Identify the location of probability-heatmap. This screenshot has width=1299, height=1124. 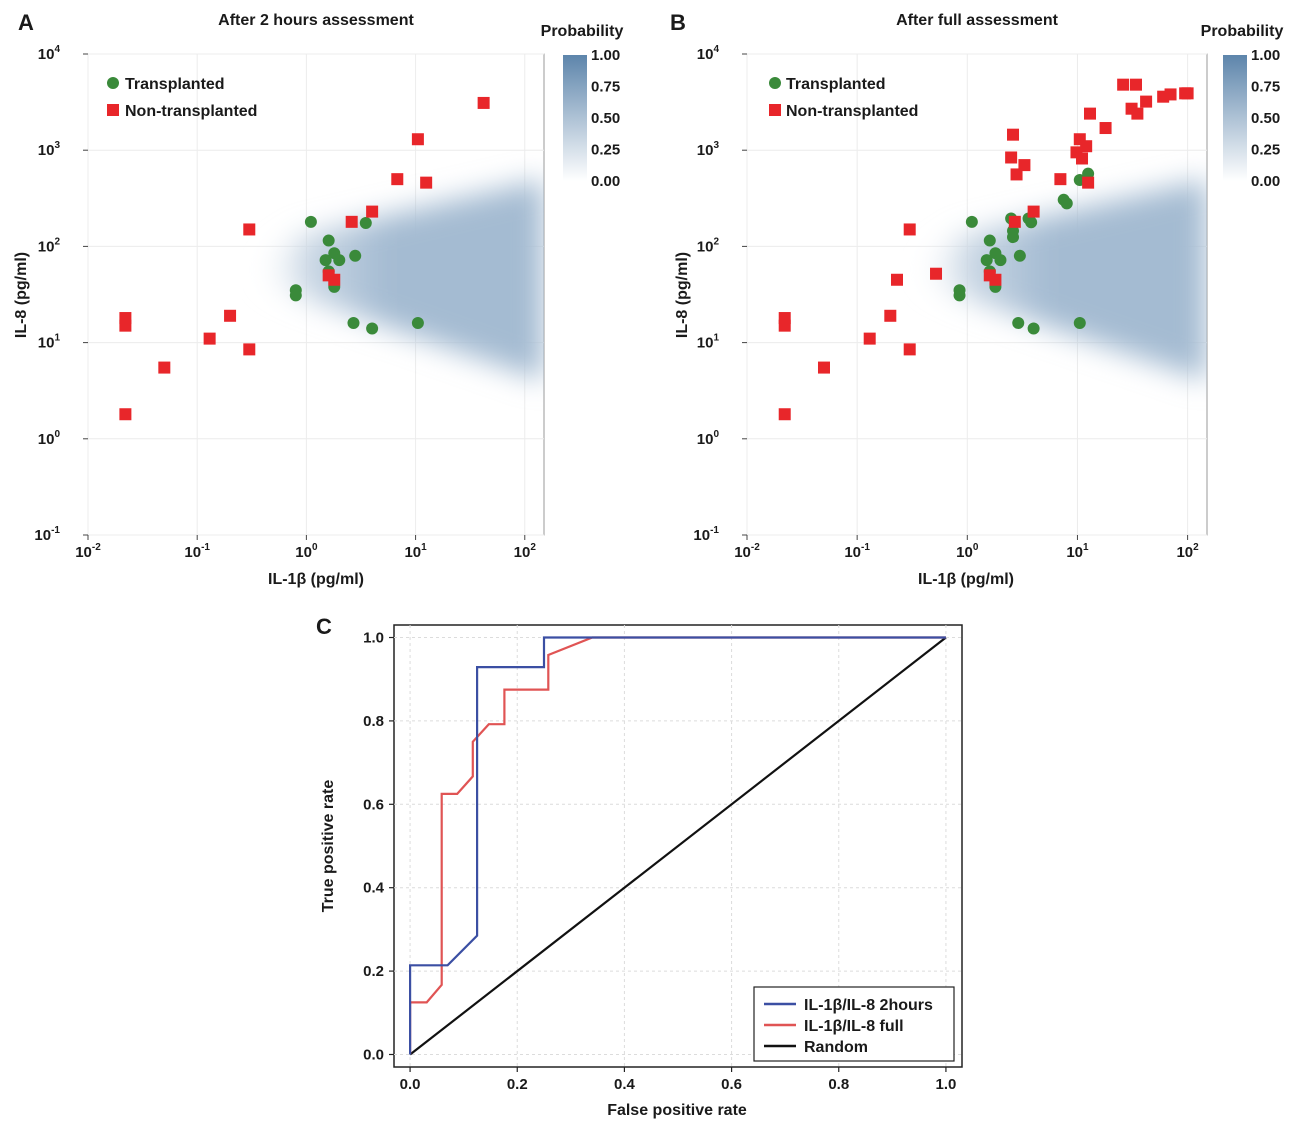
(1062, 280).